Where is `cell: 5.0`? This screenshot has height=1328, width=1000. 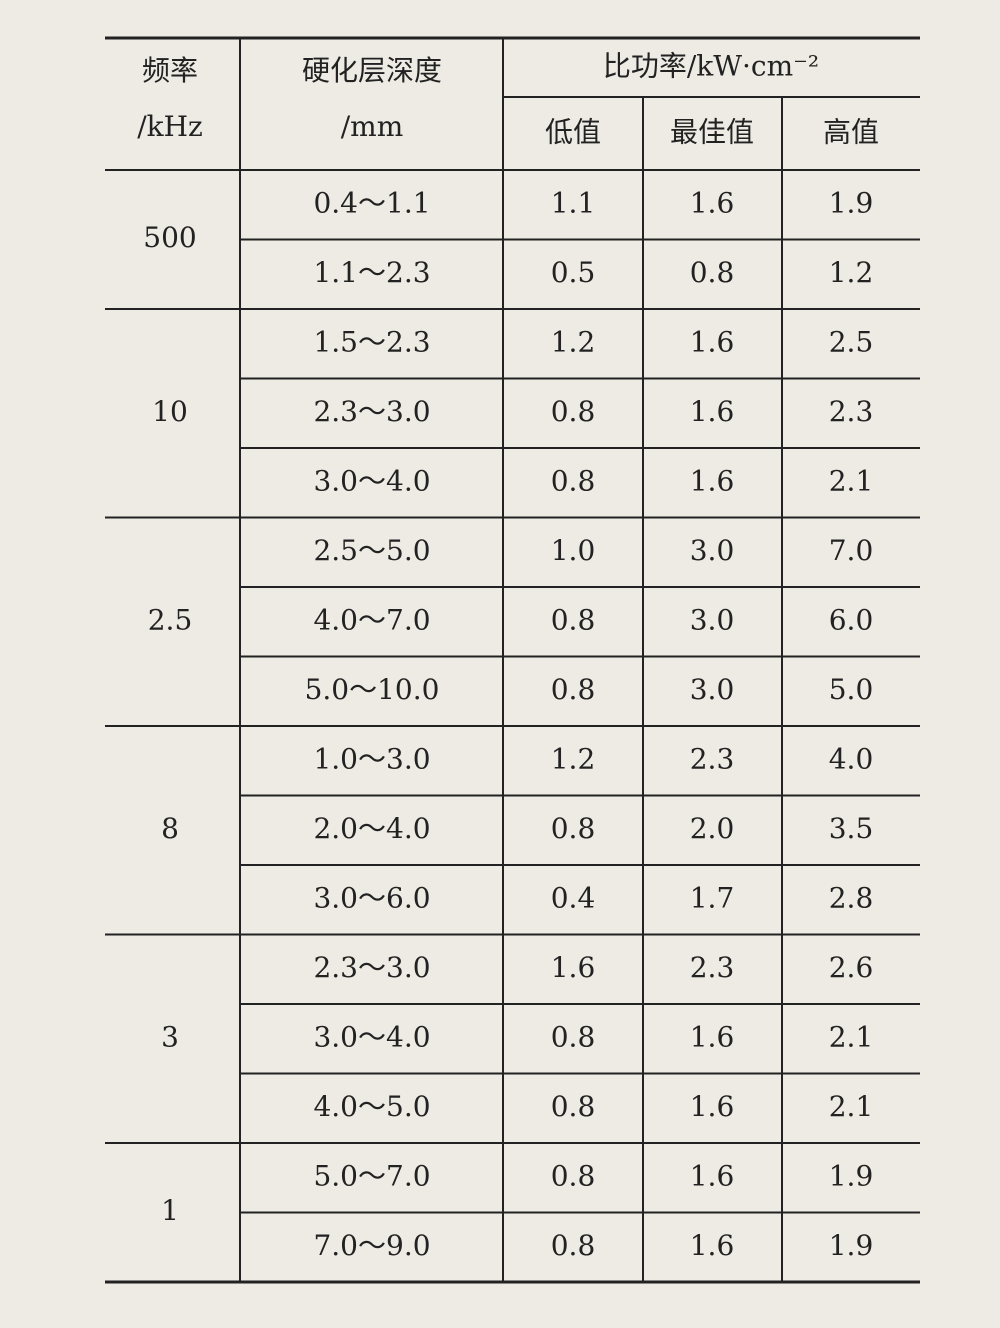 cell: 5.0 is located at coordinates (851, 689).